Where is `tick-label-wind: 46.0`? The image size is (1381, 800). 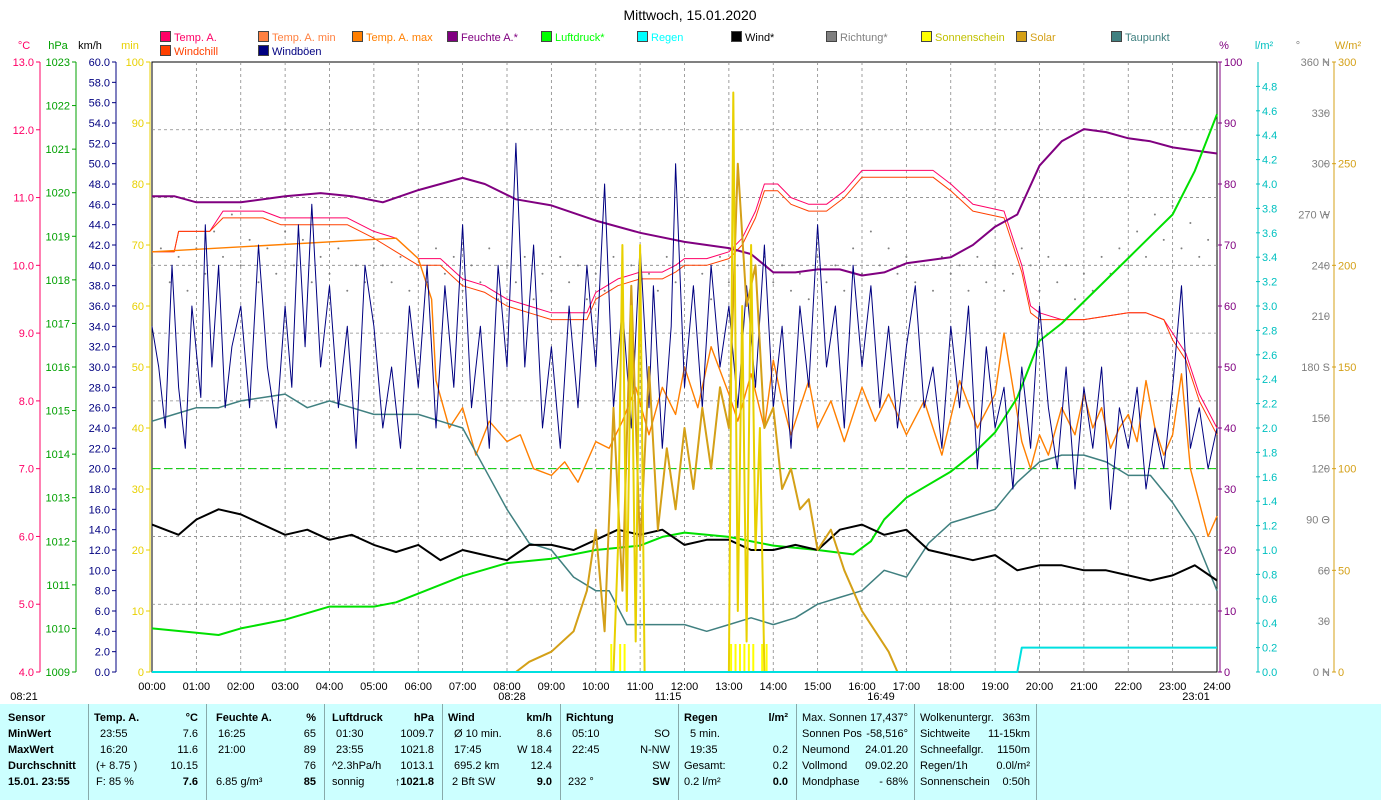 tick-label-wind: 46.0 is located at coordinates (99, 205).